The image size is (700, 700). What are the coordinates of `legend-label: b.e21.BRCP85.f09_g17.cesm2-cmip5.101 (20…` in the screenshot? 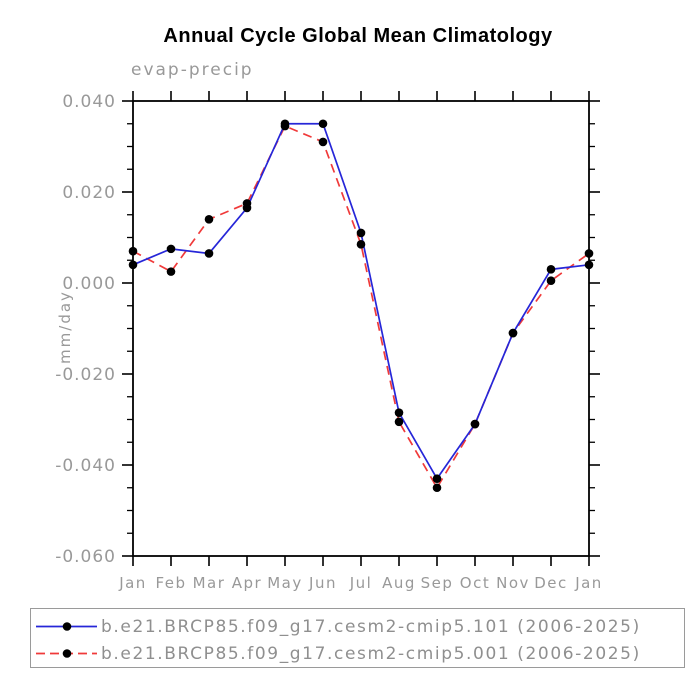 It's located at (371, 626).